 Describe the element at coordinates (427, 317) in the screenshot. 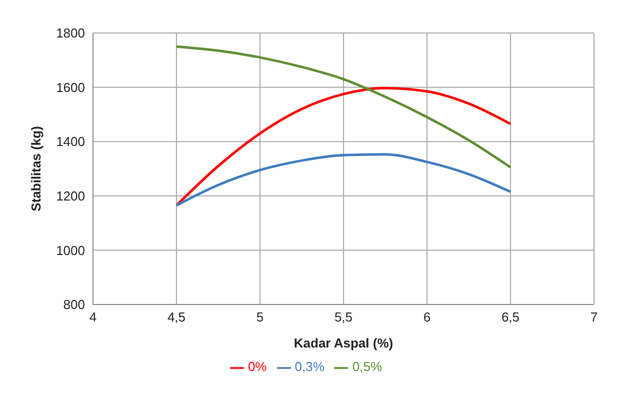

I see `x-tick-label: 6` at that location.